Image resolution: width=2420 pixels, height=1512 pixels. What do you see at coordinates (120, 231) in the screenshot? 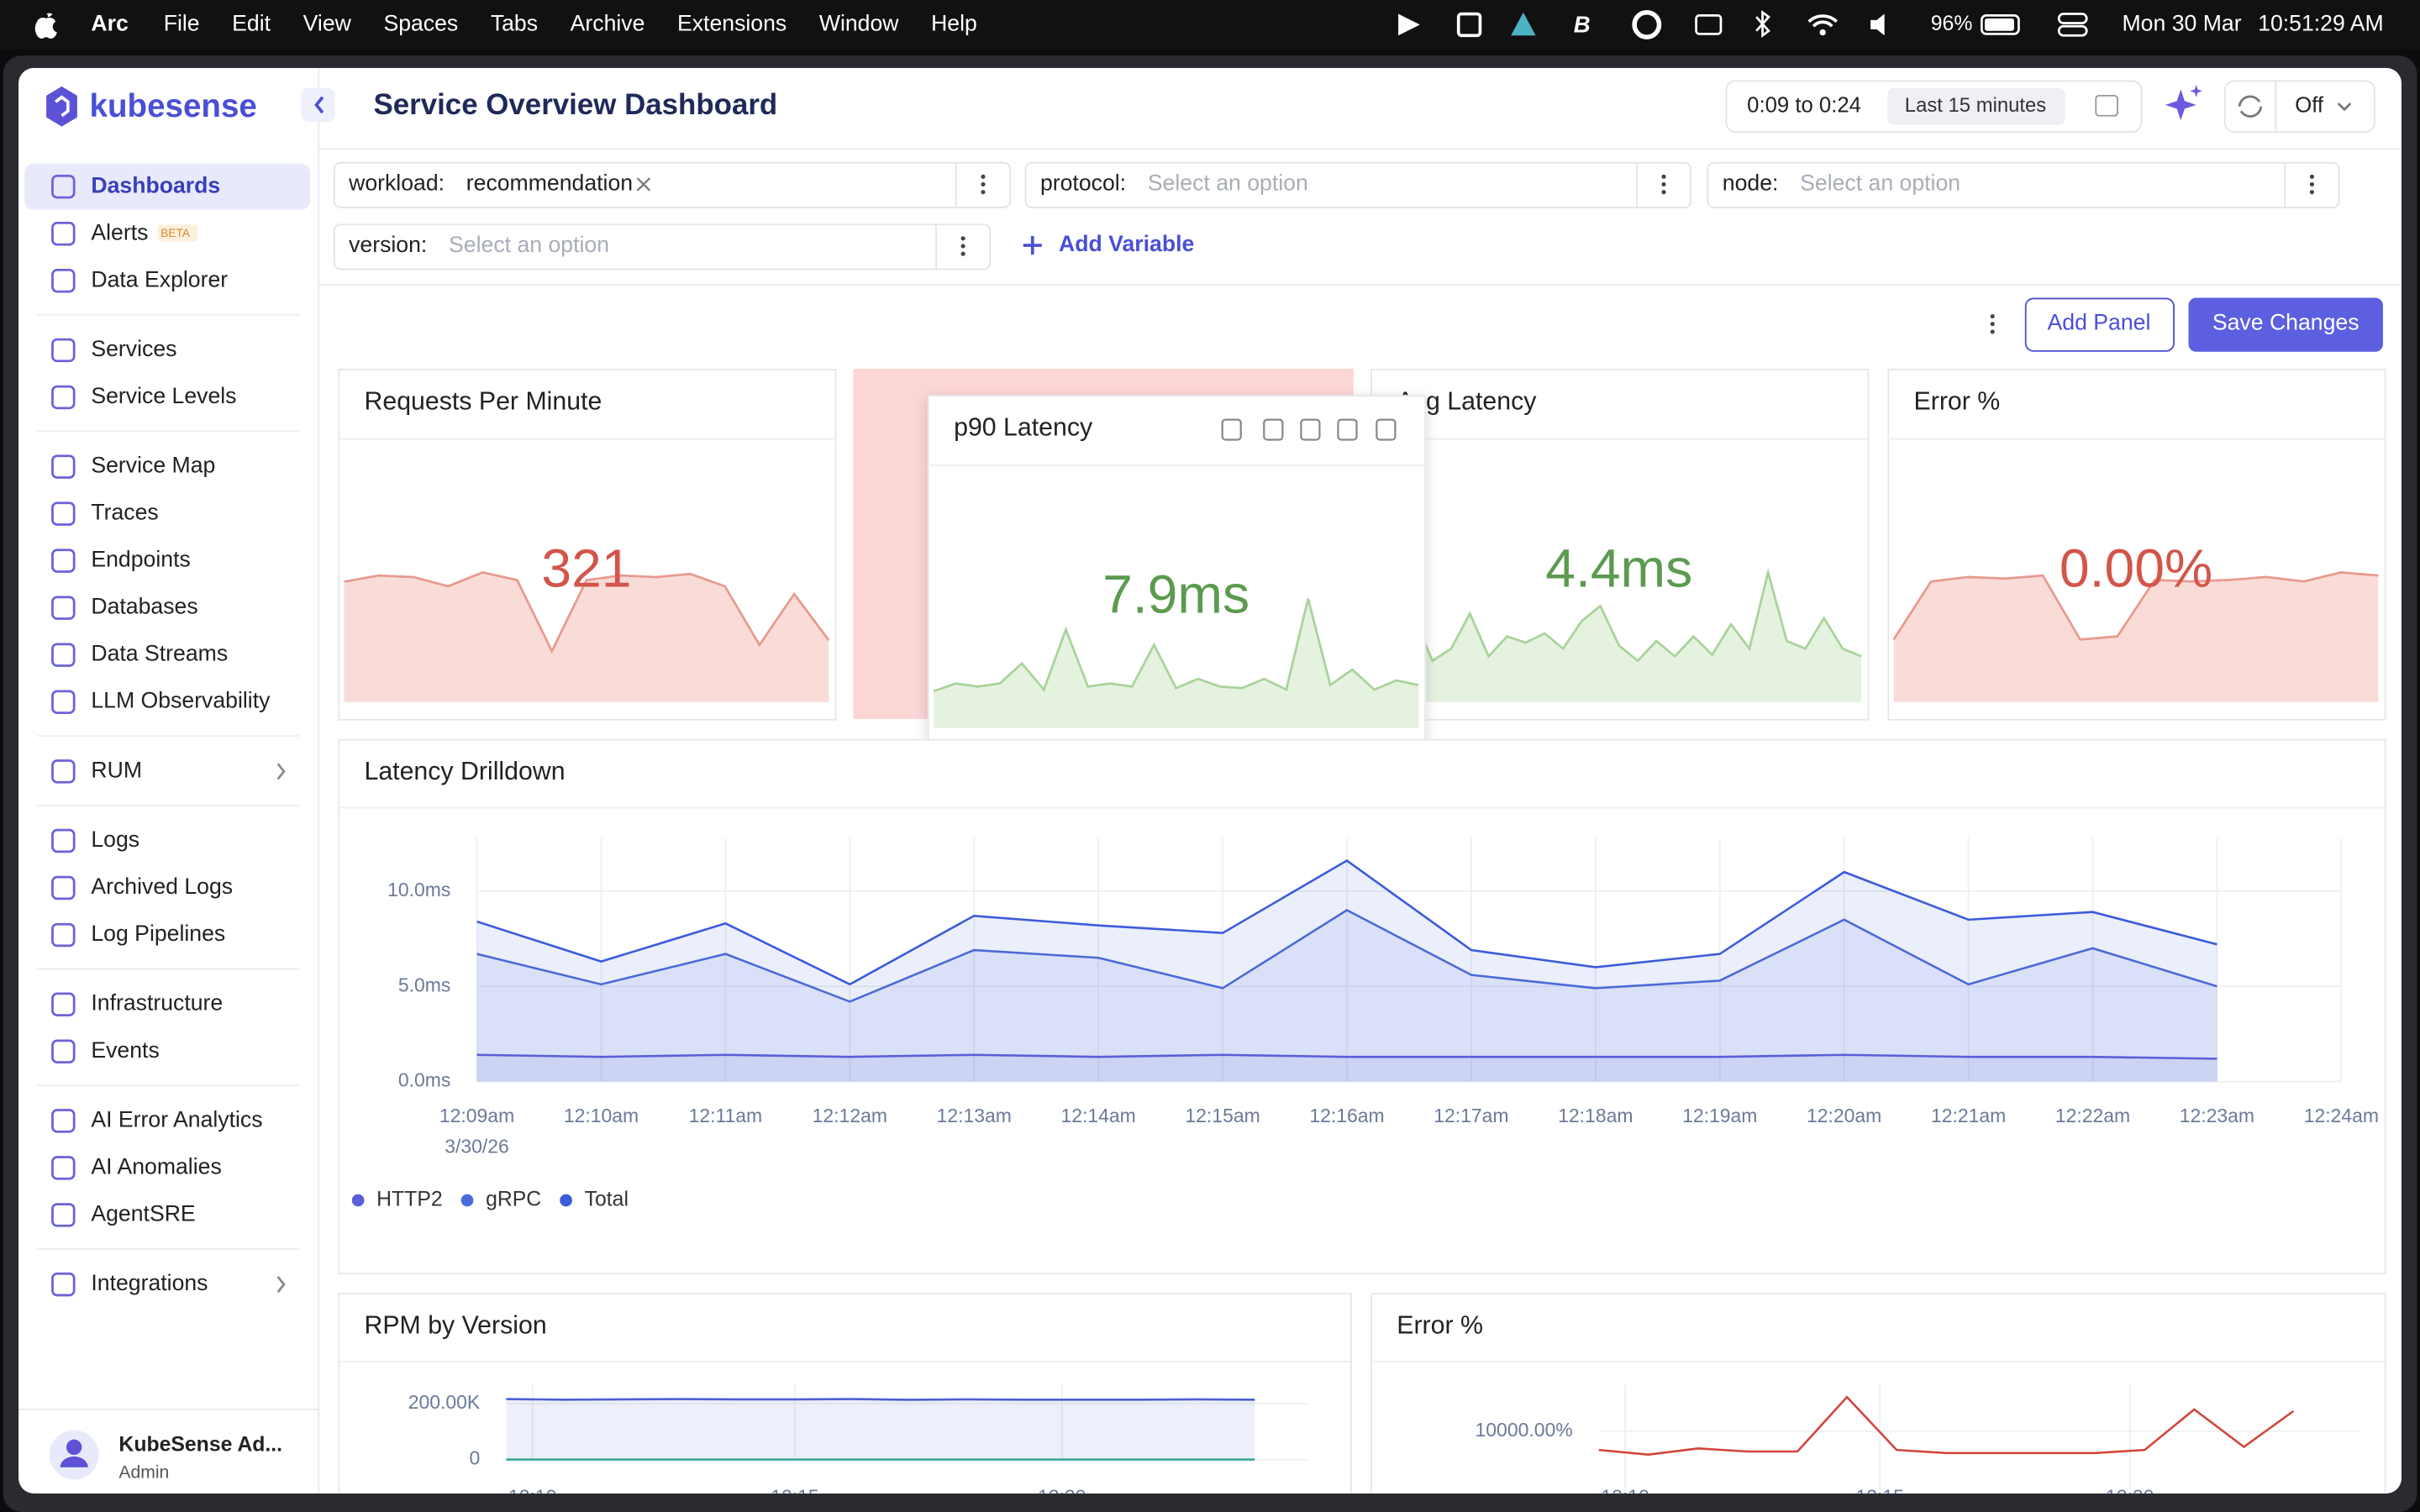
I see `nav-item: Alerts` at bounding box center [120, 231].